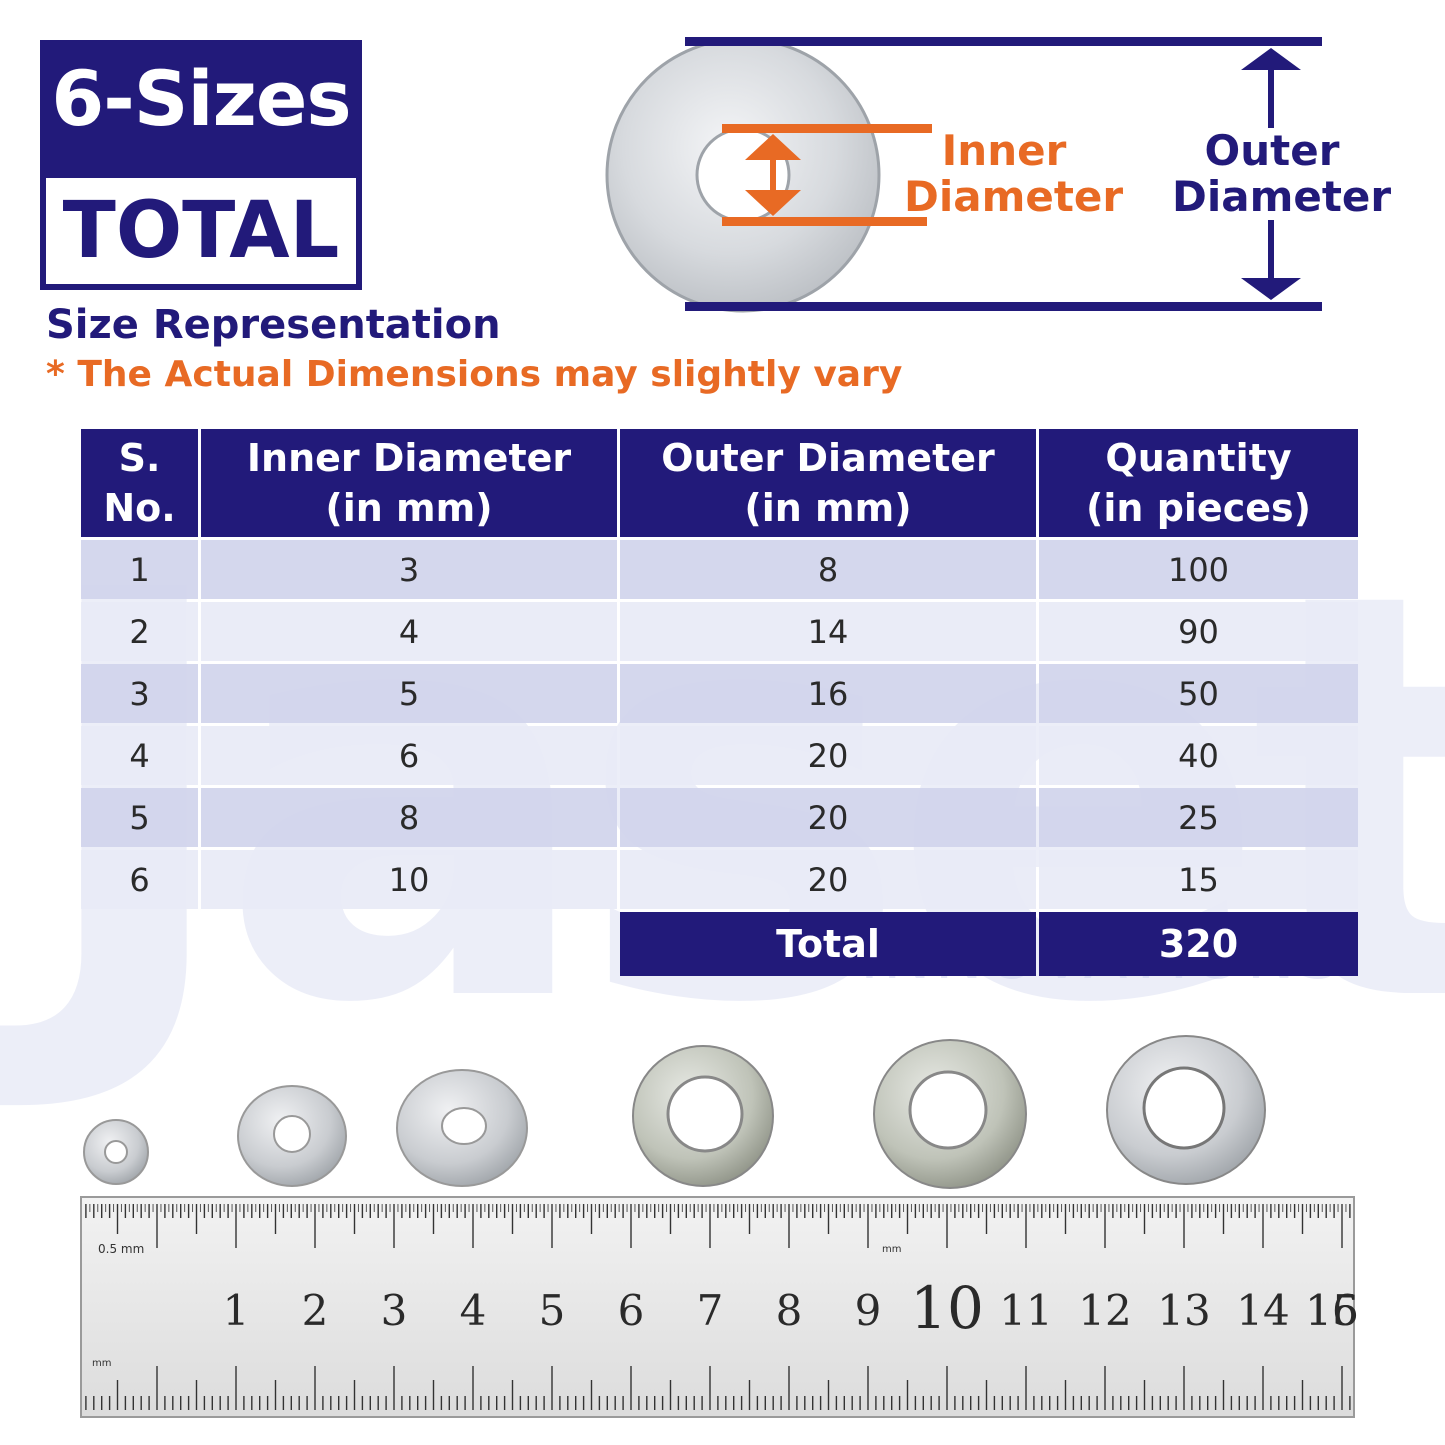 The height and width of the screenshot is (1445, 1445). Describe the element at coordinates (828, 508) in the screenshot. I see `header-outer-line2: (in mm)` at that location.